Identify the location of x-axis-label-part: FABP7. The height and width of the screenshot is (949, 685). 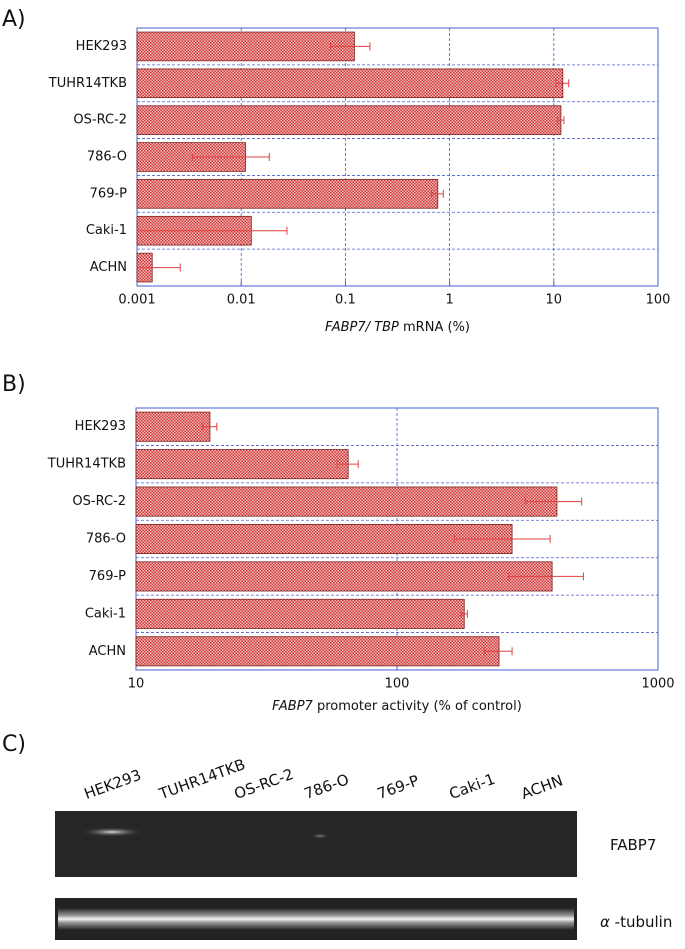
(292, 706).